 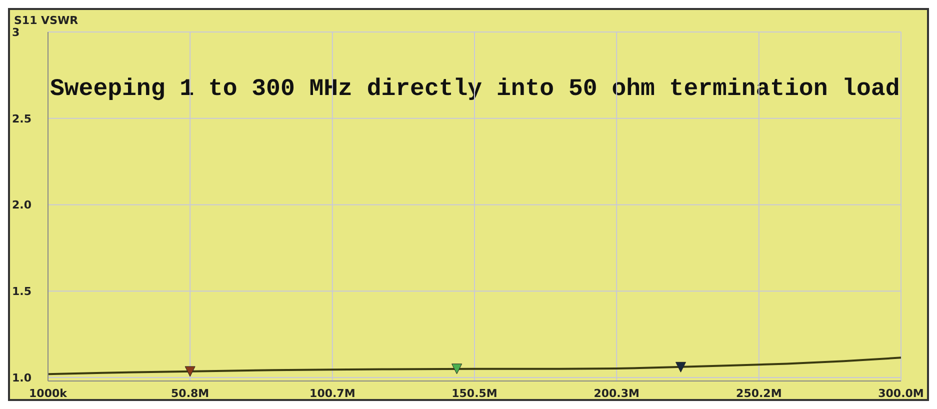 What do you see at coordinates (46, 20) in the screenshot?
I see `y-axis-title: S11 VSWR` at bounding box center [46, 20].